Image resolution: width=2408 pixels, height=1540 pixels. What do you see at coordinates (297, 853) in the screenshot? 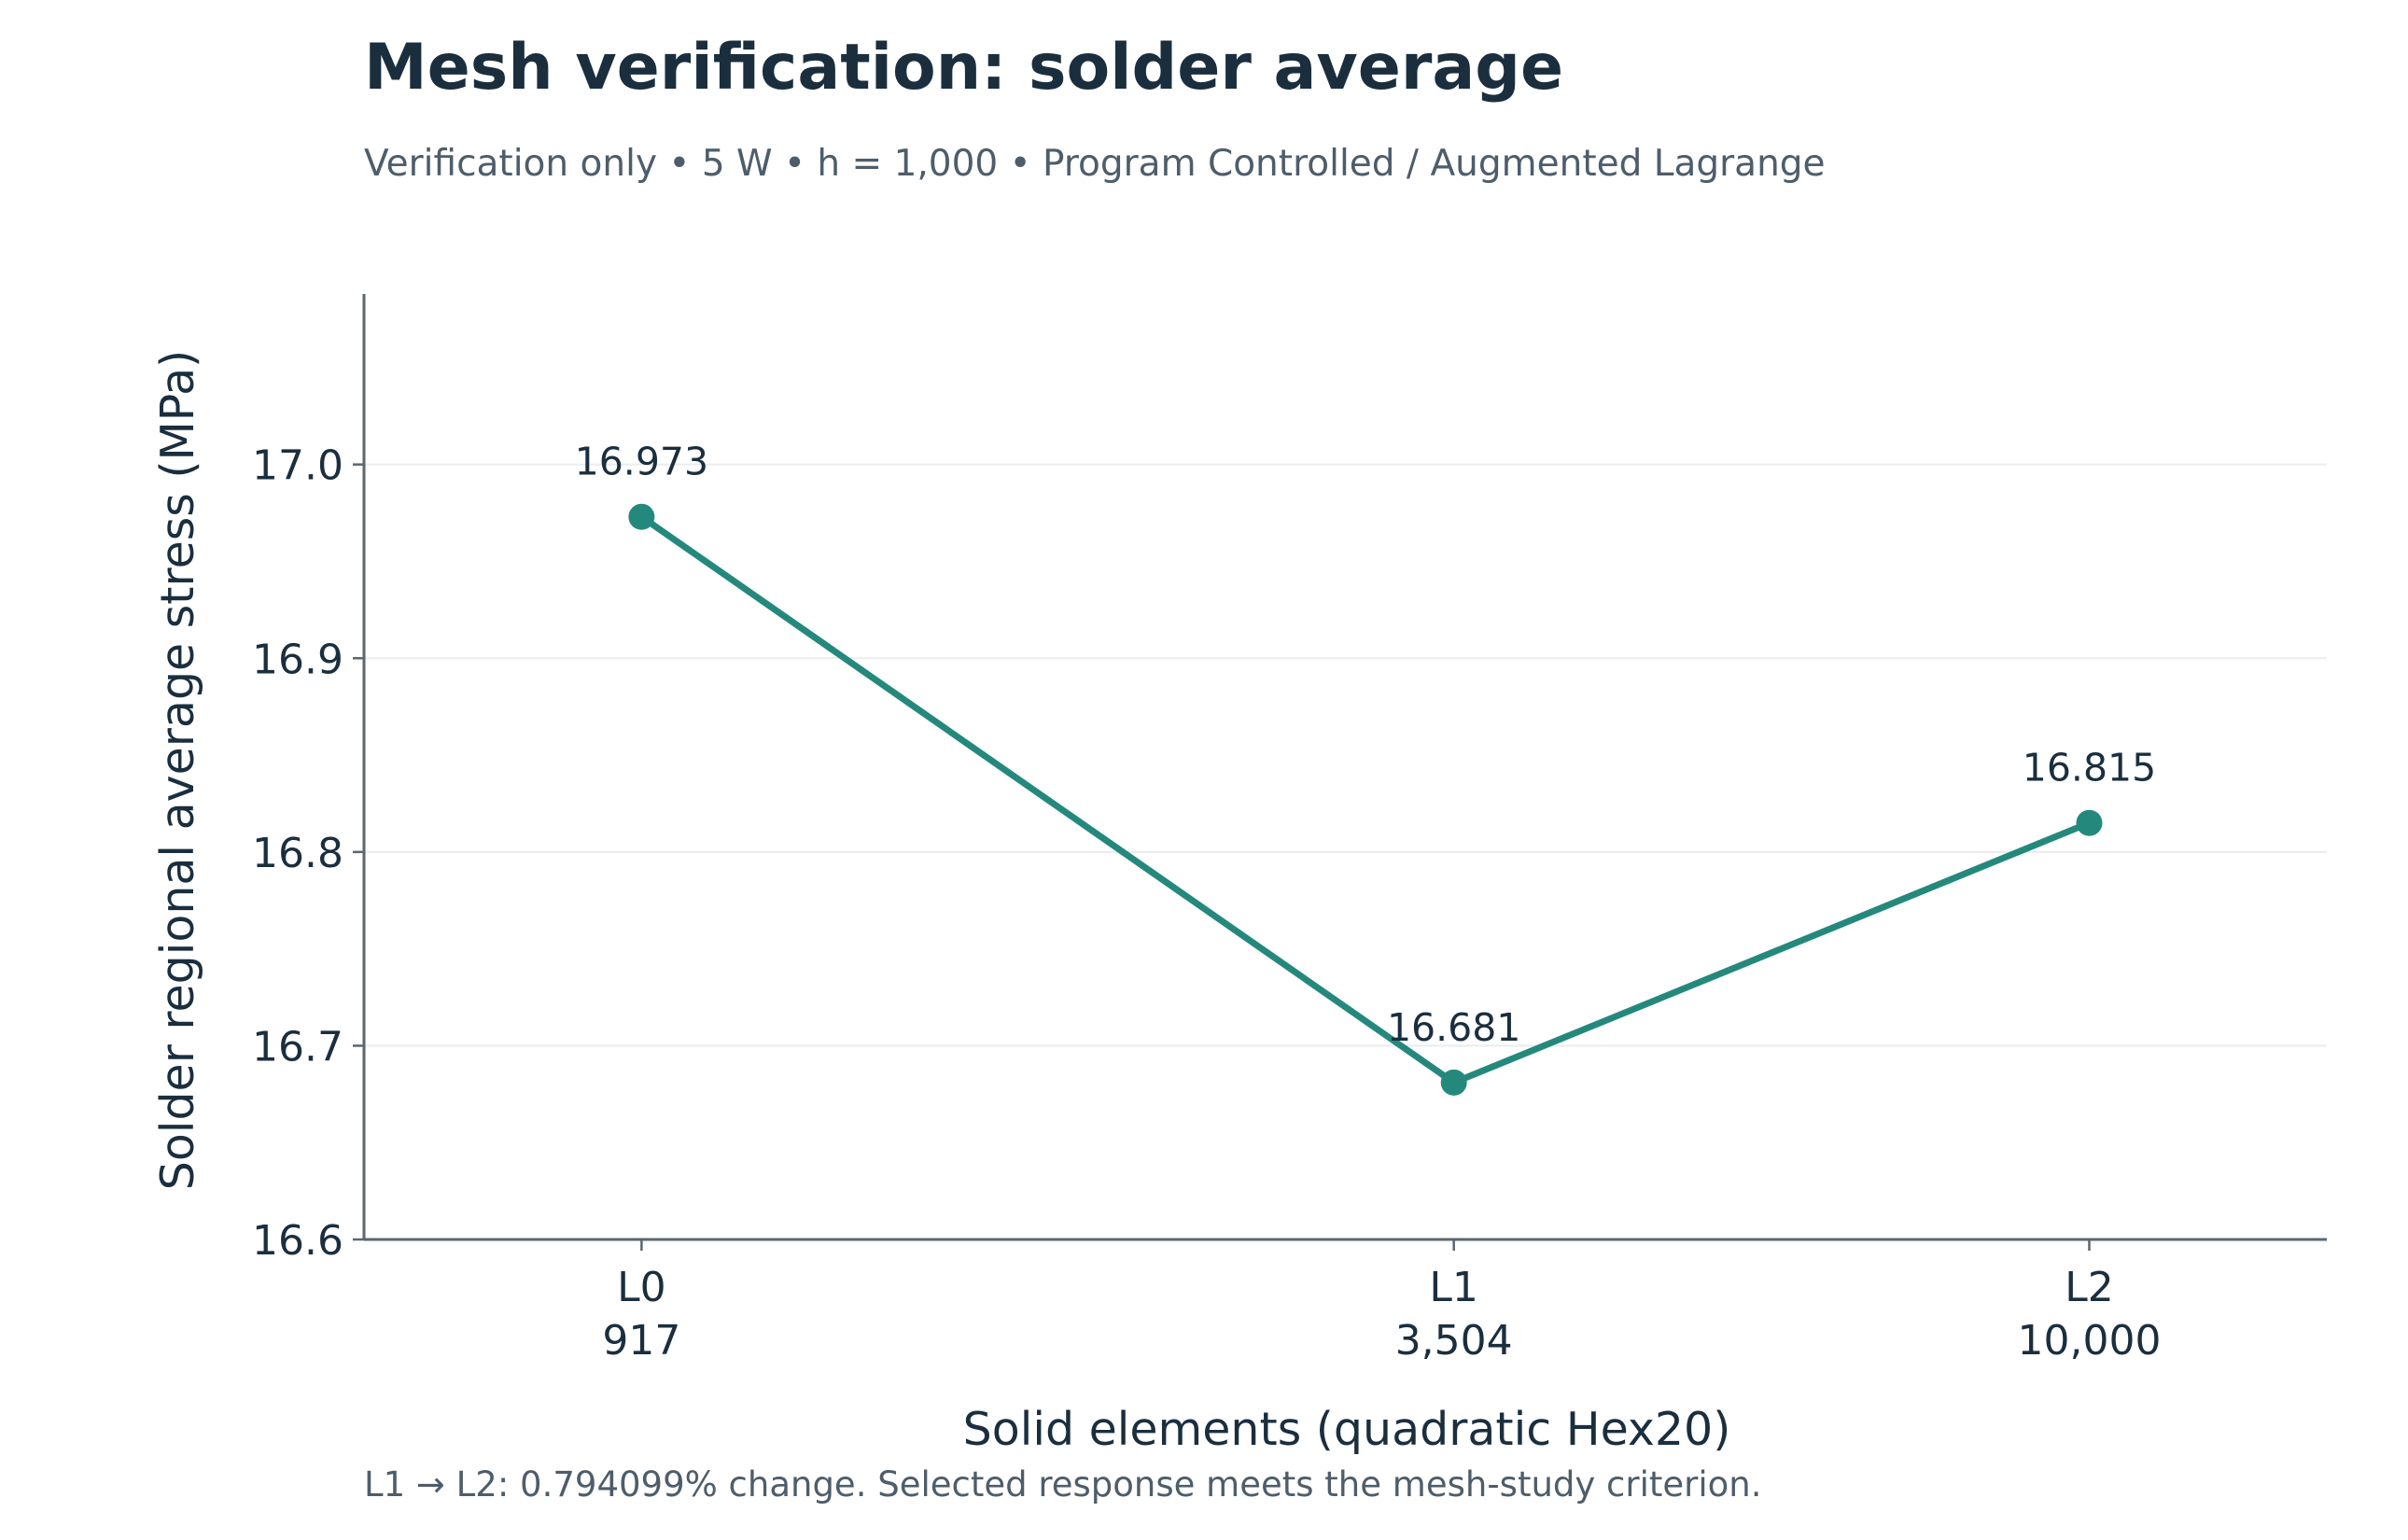
I see `y-tick-label: 16.8` at bounding box center [297, 853].